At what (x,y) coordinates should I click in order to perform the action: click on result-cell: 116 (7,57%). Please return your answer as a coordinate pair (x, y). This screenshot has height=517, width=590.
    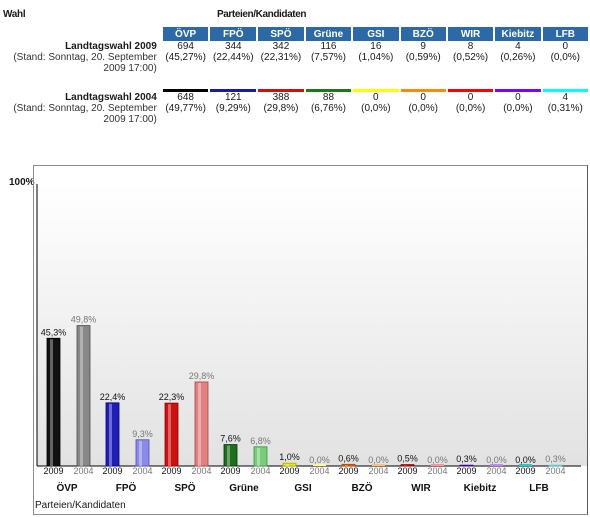
    Looking at the image, I should click on (328, 52).